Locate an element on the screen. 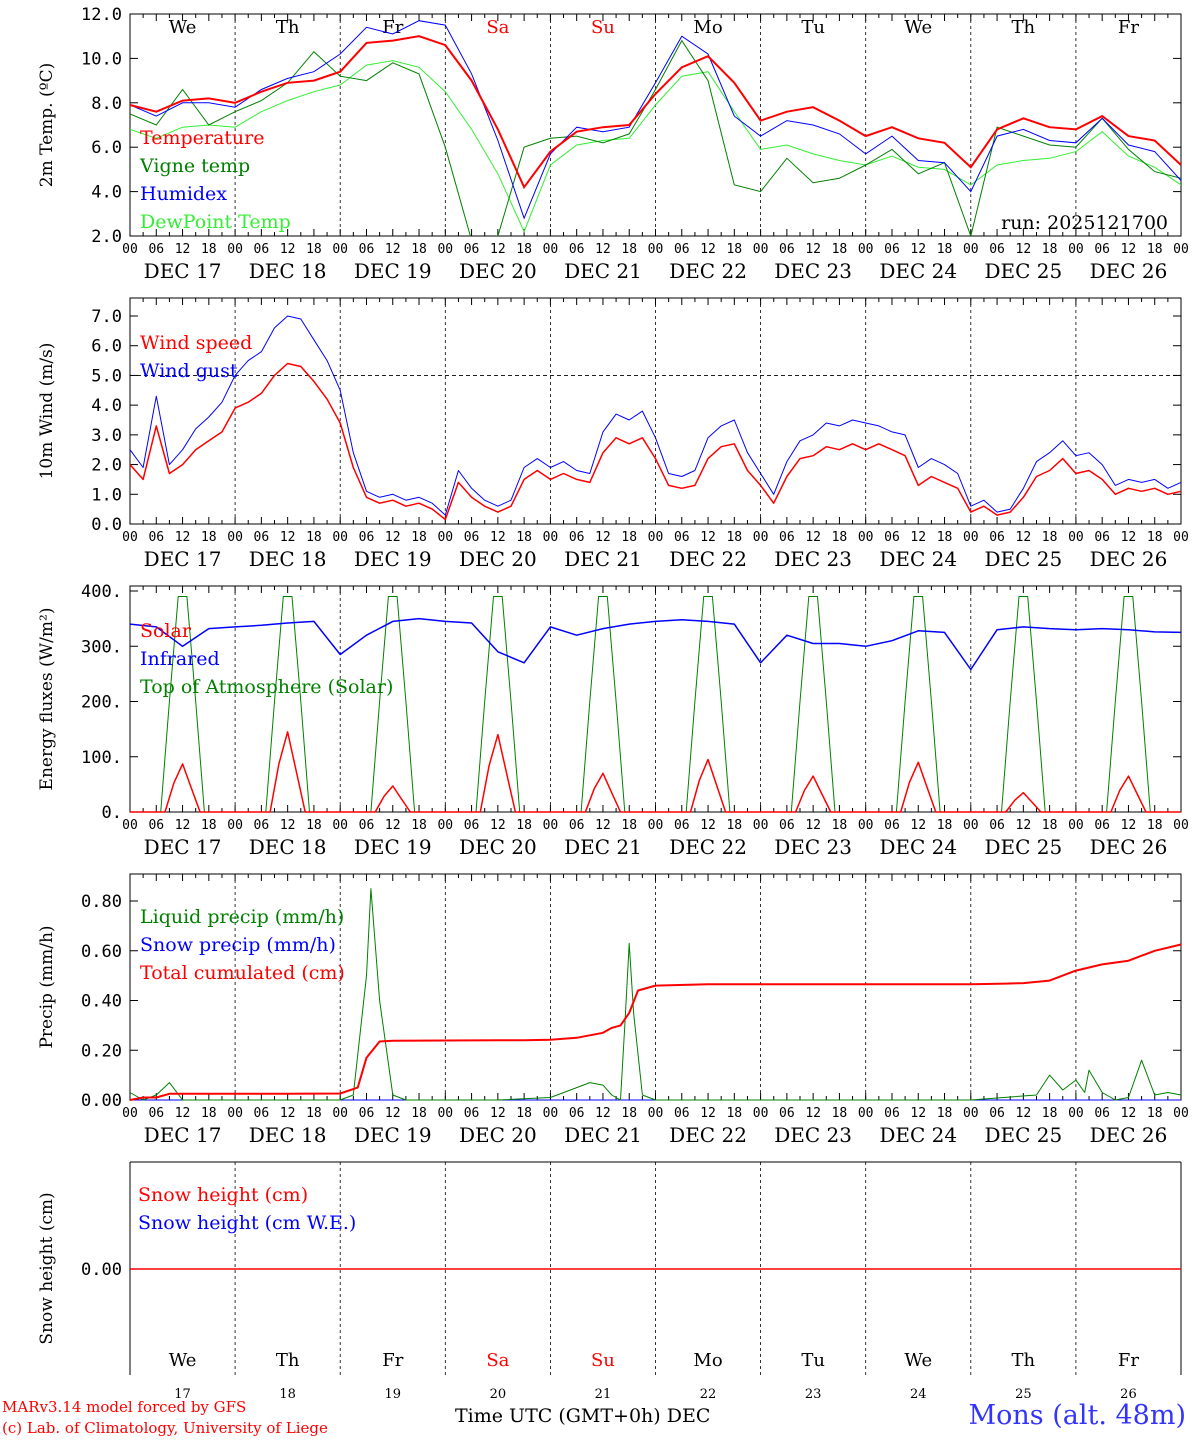 Image resolution: width=1194 pixels, height=1440 pixels. temp-series-humidex is located at coordinates (655, 120).